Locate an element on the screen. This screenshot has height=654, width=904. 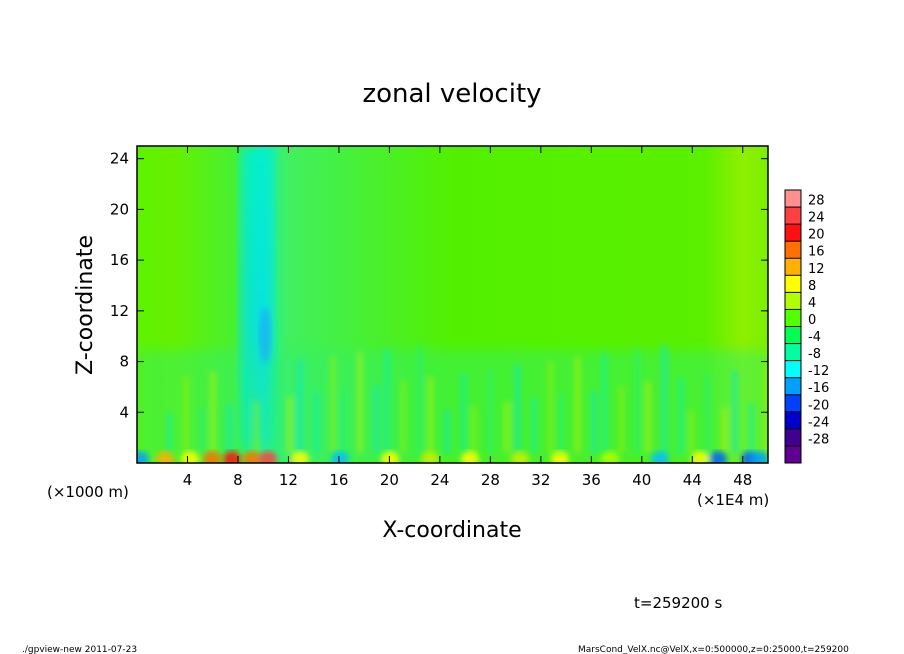
colorbar-label: -16 is located at coordinates (818, 388).